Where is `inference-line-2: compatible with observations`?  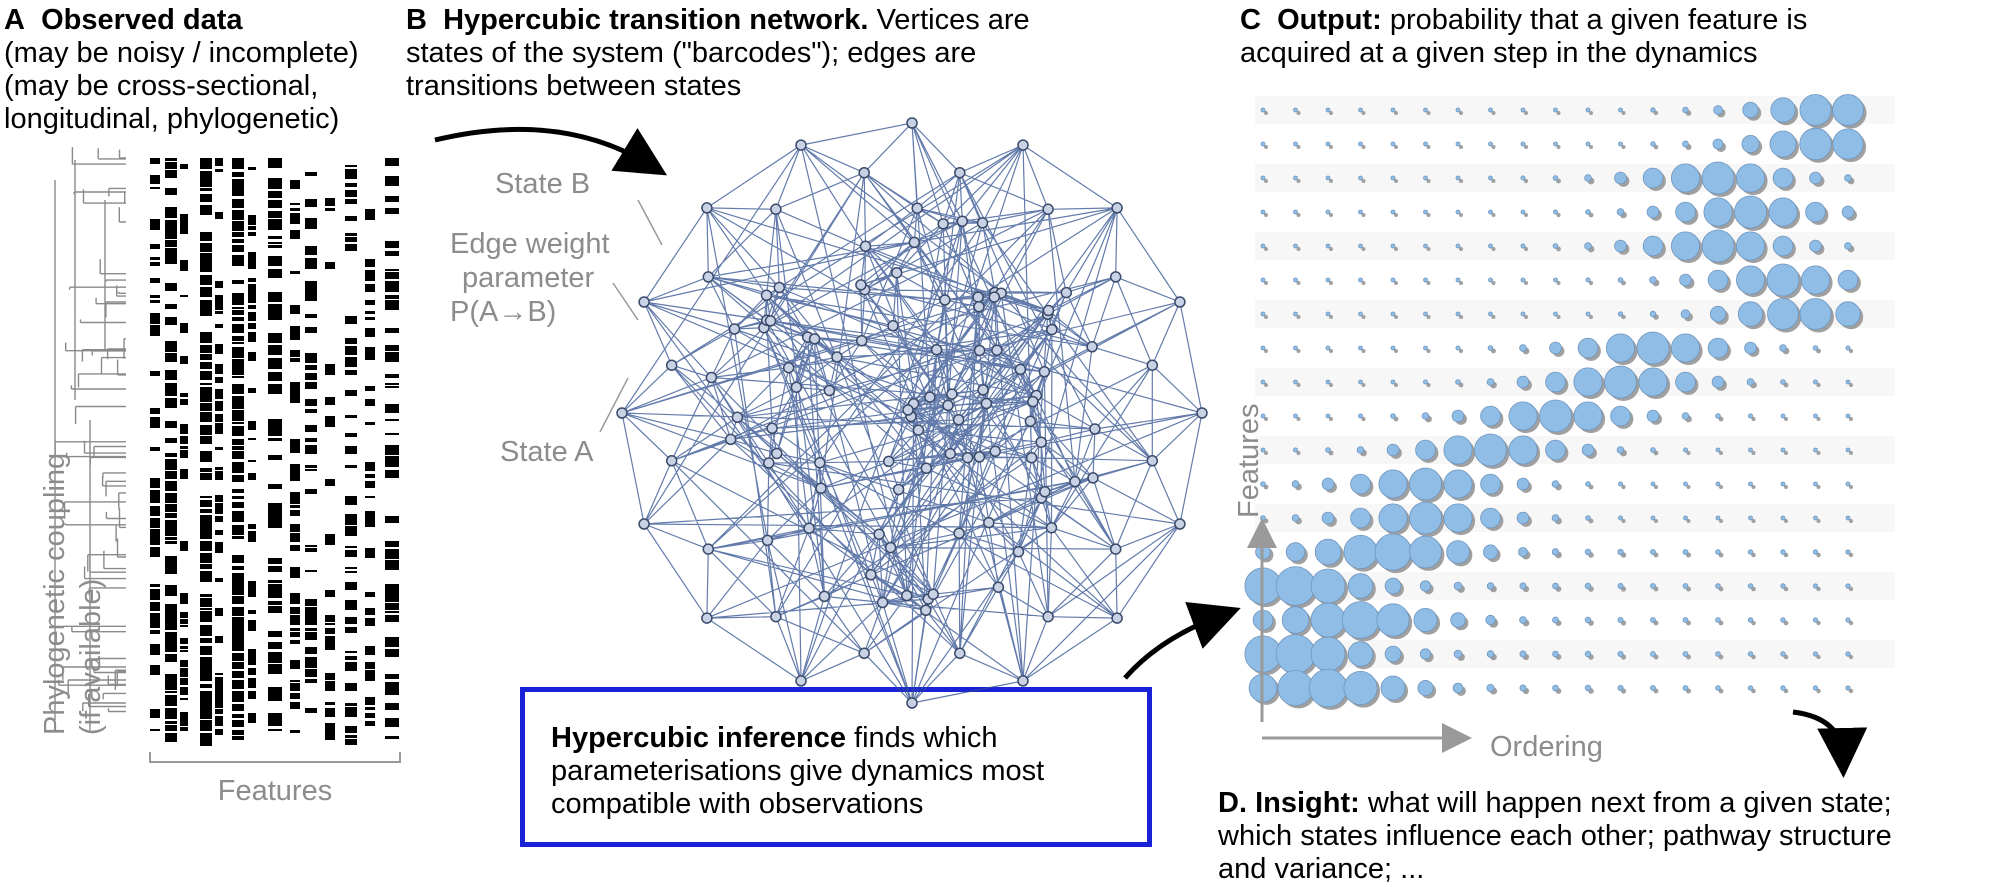
inference-line-2: compatible with observations is located at coordinates (737, 804).